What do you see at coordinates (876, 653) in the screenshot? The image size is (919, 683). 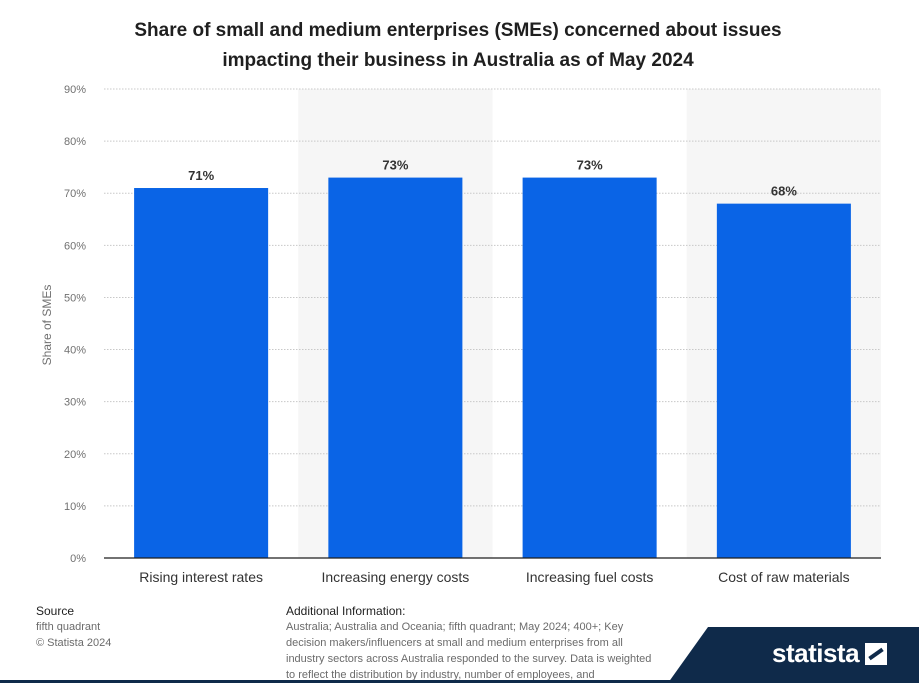 I see `statista-mark-icon` at bounding box center [876, 653].